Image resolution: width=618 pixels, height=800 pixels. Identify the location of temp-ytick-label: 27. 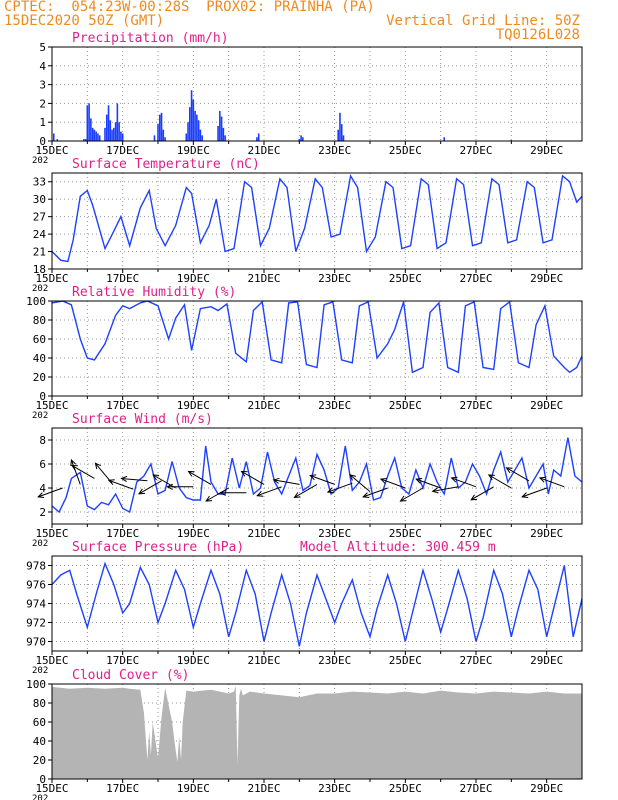
(39, 217).